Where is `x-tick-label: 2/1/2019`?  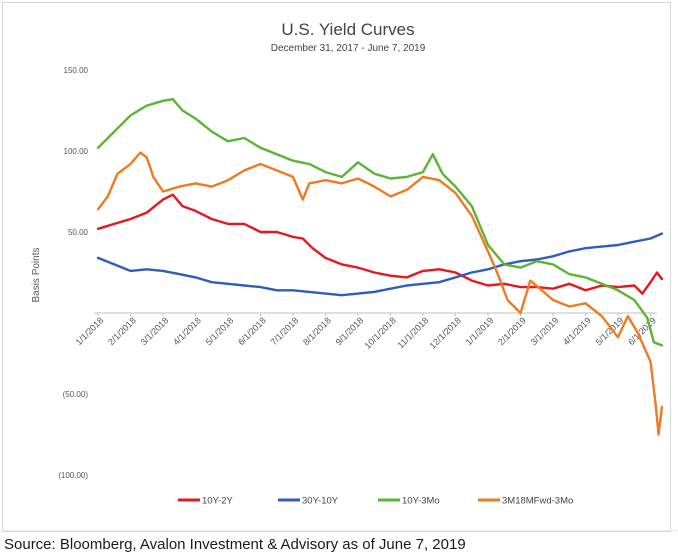 x-tick-label: 2/1/2019 is located at coordinates (512, 331).